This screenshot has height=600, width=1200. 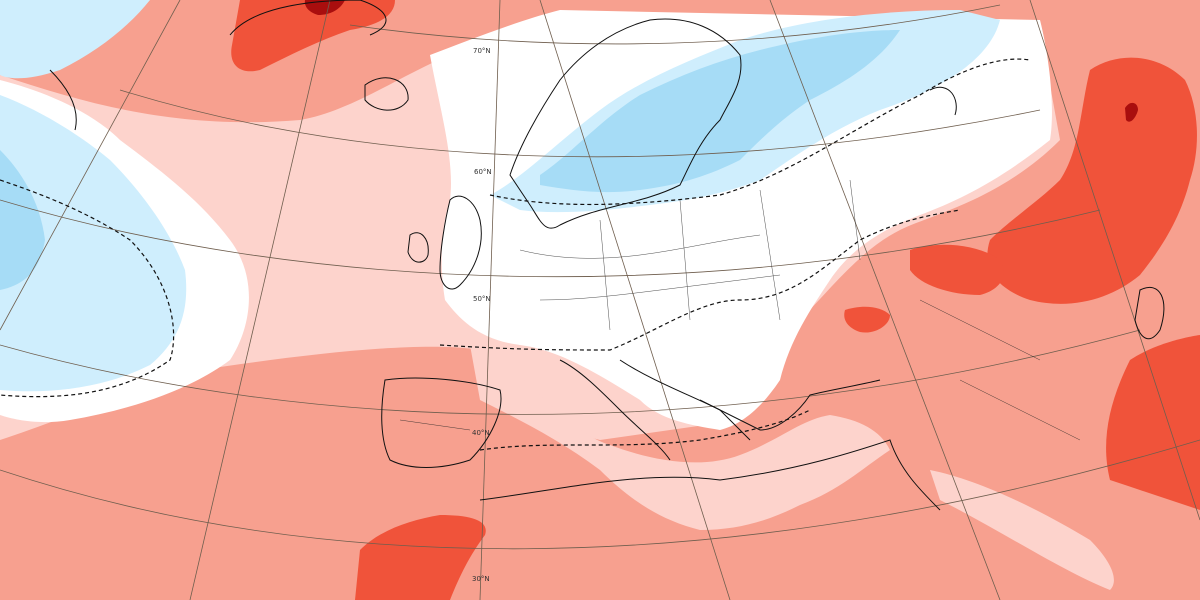 What do you see at coordinates (1092, 180) in the screenshot?
I see `warm-core-russia` at bounding box center [1092, 180].